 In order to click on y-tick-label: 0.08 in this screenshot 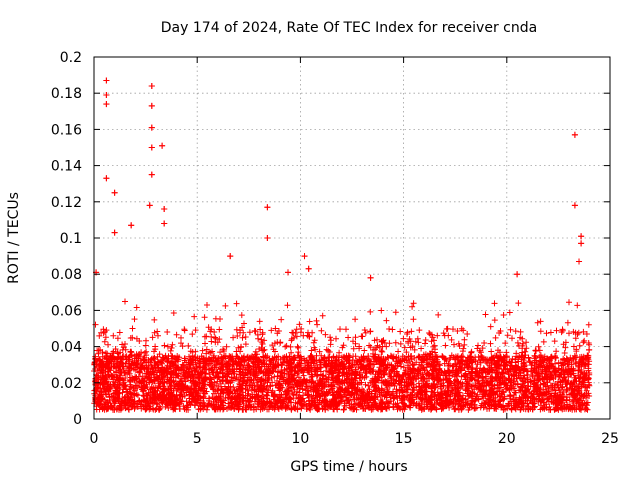, I will do `click(66, 275)`.